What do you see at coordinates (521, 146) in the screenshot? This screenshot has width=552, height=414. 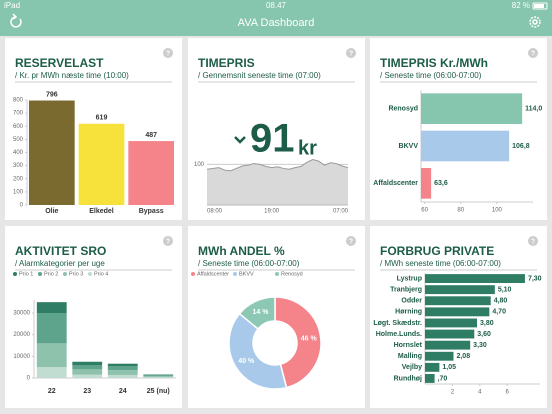 I see `value-label: 106,8` at bounding box center [521, 146].